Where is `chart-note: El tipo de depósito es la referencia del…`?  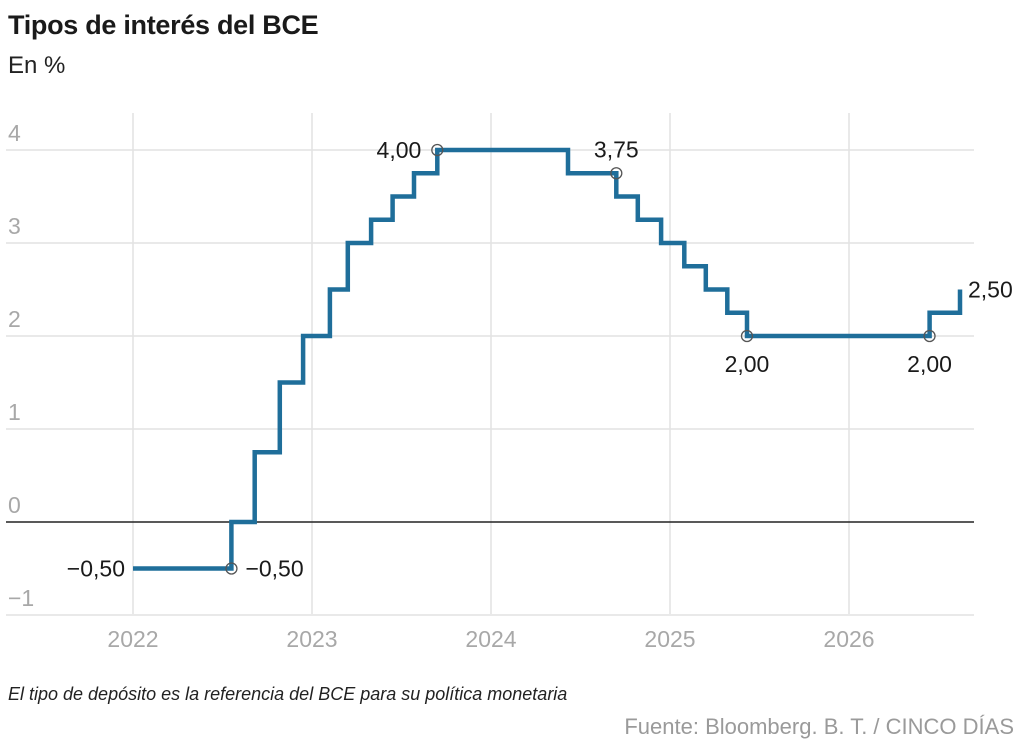 chart-note: El tipo de depósito es la referencia del… is located at coordinates (288, 694).